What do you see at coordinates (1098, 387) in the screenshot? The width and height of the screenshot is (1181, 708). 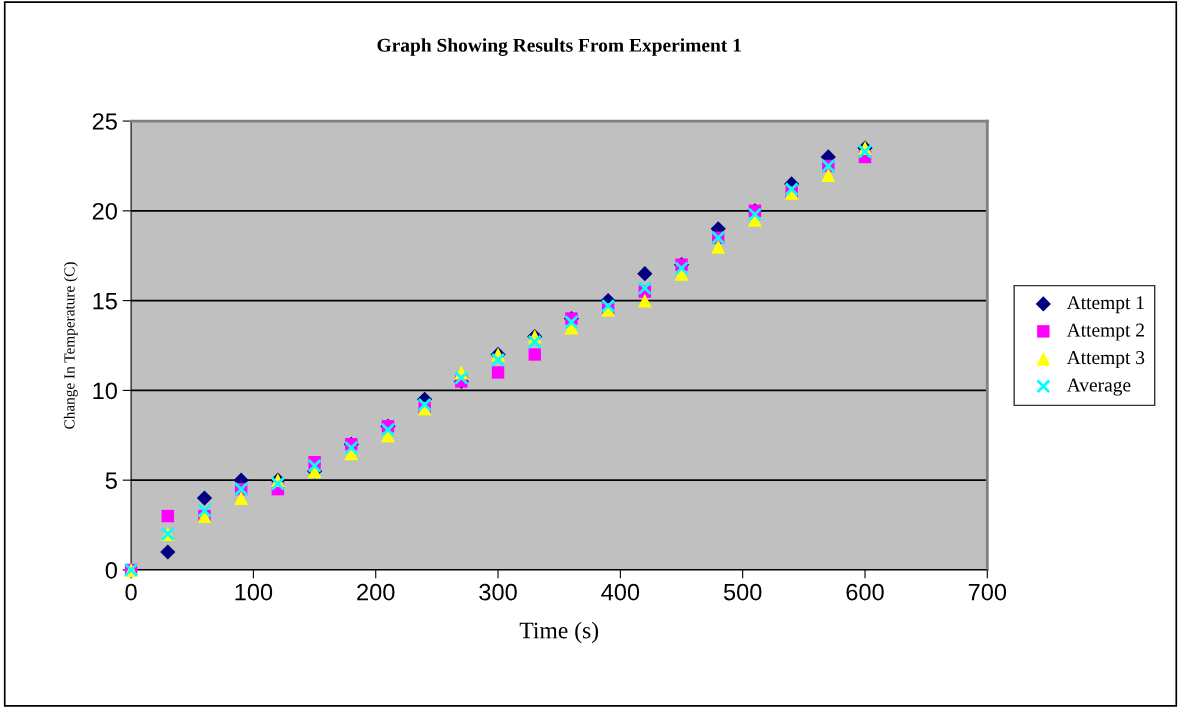 I see `legend-label: Average` at bounding box center [1098, 387].